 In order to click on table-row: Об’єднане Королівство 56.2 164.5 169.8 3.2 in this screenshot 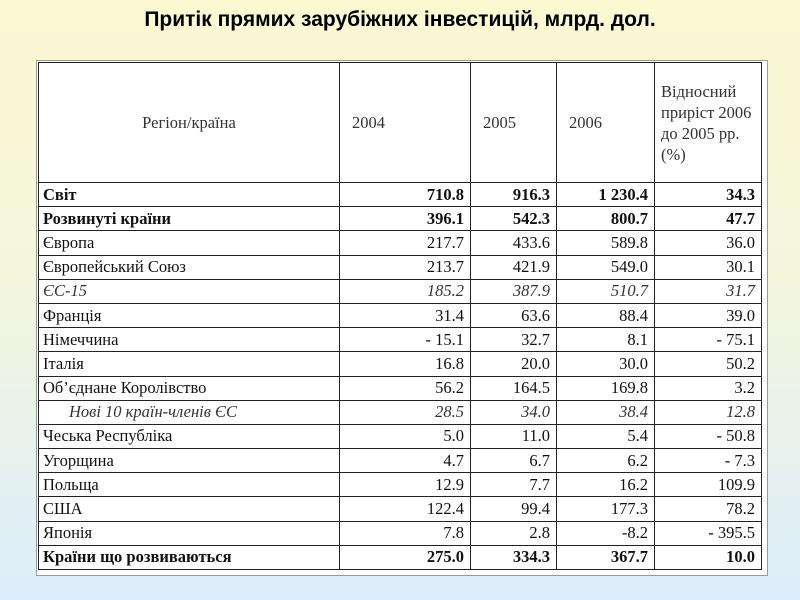, I will do `click(400, 388)`.